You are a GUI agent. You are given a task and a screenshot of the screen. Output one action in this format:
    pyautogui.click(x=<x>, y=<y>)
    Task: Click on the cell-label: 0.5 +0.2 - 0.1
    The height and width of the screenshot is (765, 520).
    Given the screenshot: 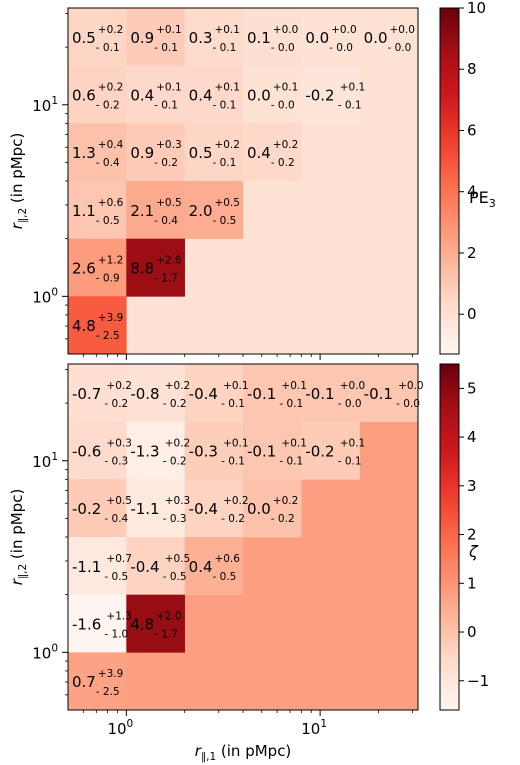 What is the action you would take?
    pyautogui.click(x=97, y=39)
    